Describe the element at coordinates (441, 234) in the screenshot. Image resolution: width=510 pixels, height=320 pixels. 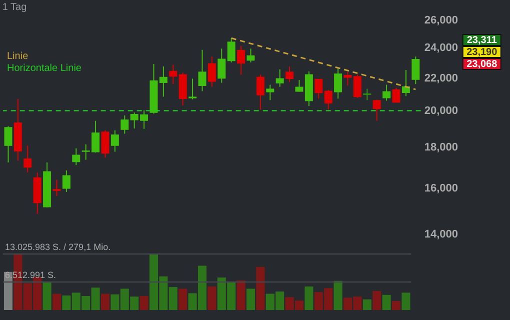
I see `y-tick-label: 14,000` at that location.